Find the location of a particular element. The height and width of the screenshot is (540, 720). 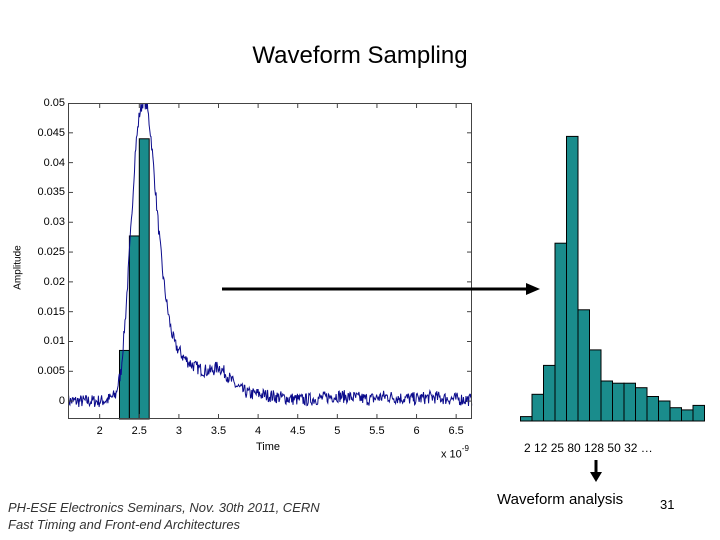

x-tick-label: 2 is located at coordinates (99, 431).